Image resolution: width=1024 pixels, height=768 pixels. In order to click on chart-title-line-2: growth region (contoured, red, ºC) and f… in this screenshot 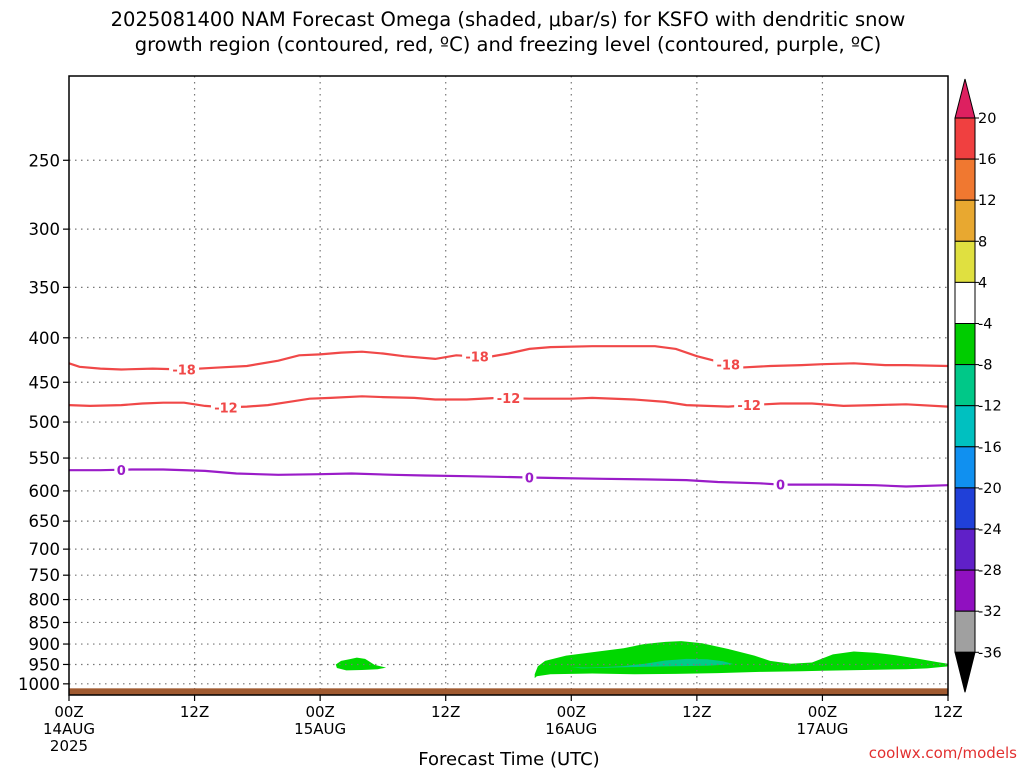, I will do `click(508, 44)`.